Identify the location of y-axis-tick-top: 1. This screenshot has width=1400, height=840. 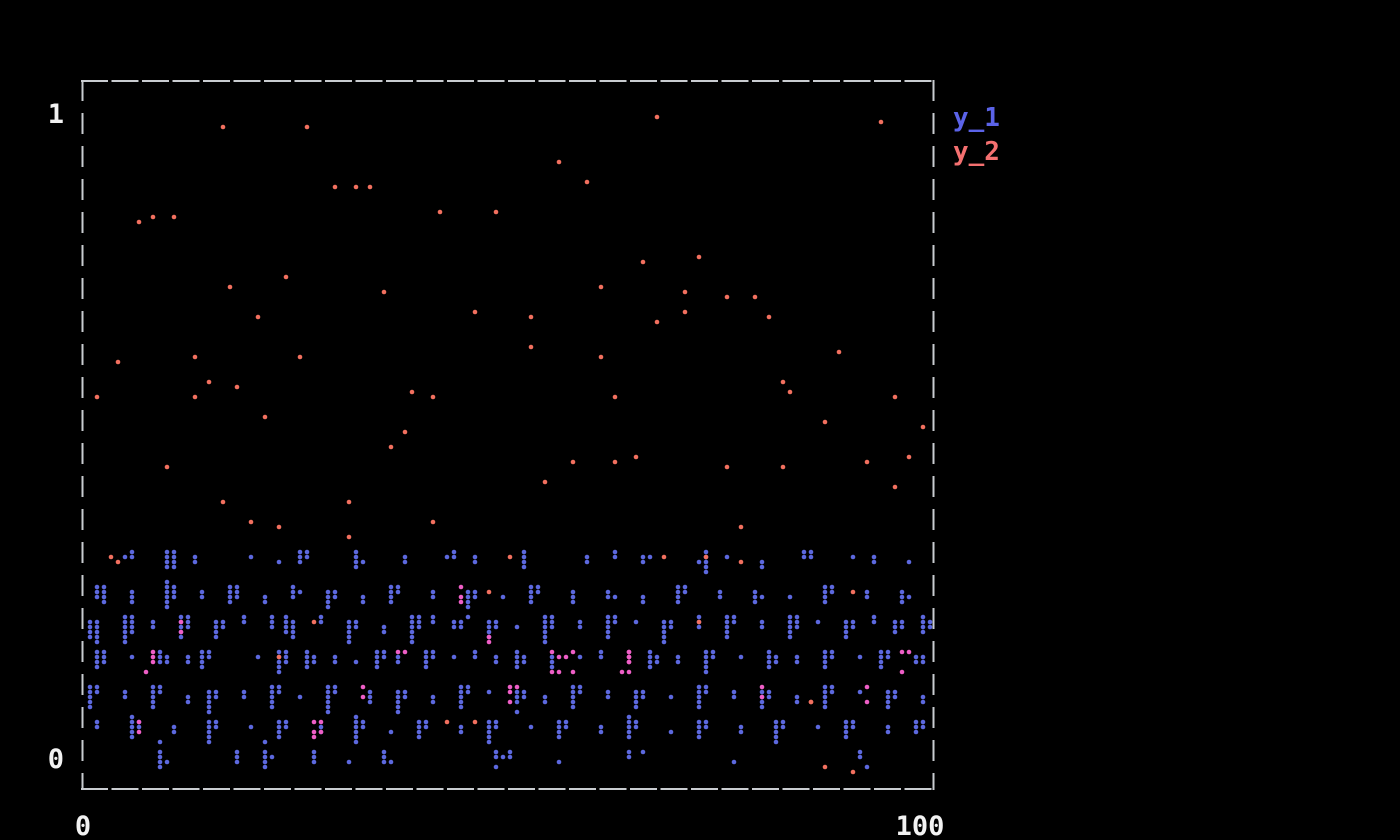
(55, 114).